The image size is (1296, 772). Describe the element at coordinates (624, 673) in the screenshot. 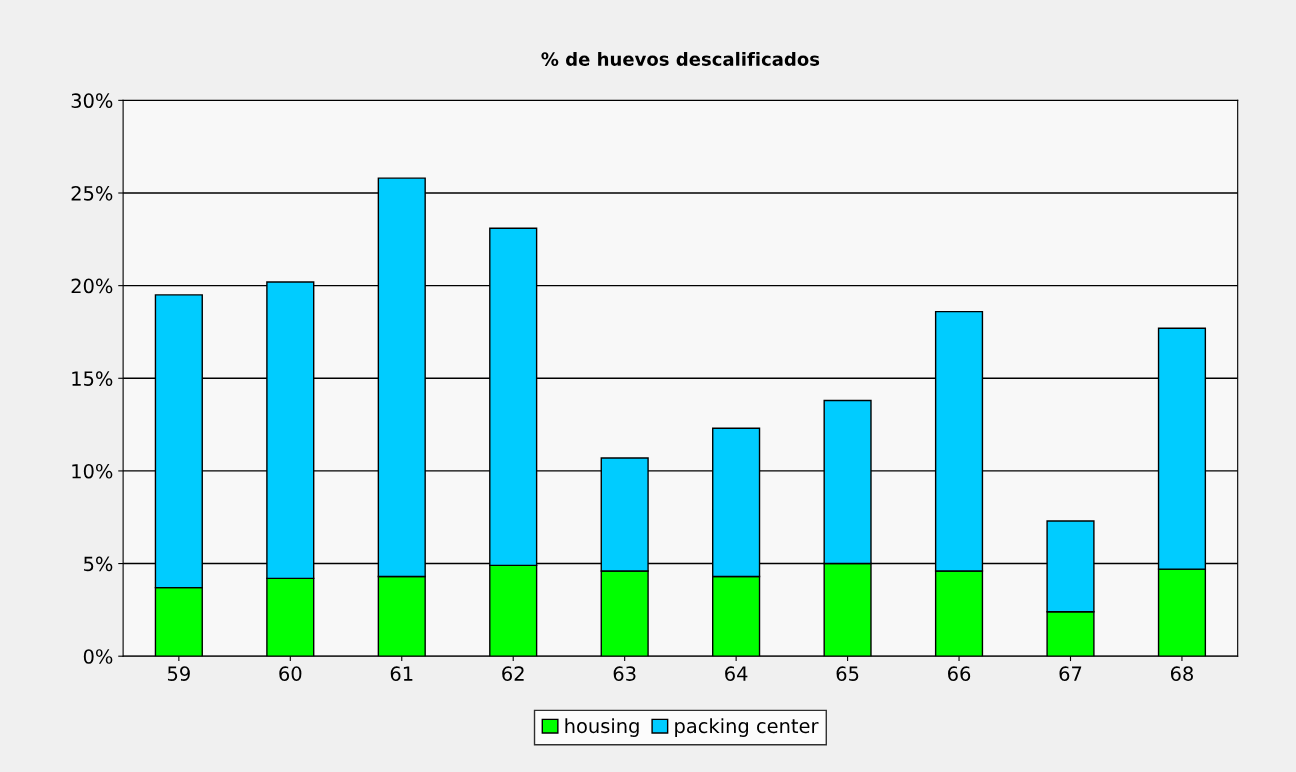

I see `x-tick-label: 63` at that location.